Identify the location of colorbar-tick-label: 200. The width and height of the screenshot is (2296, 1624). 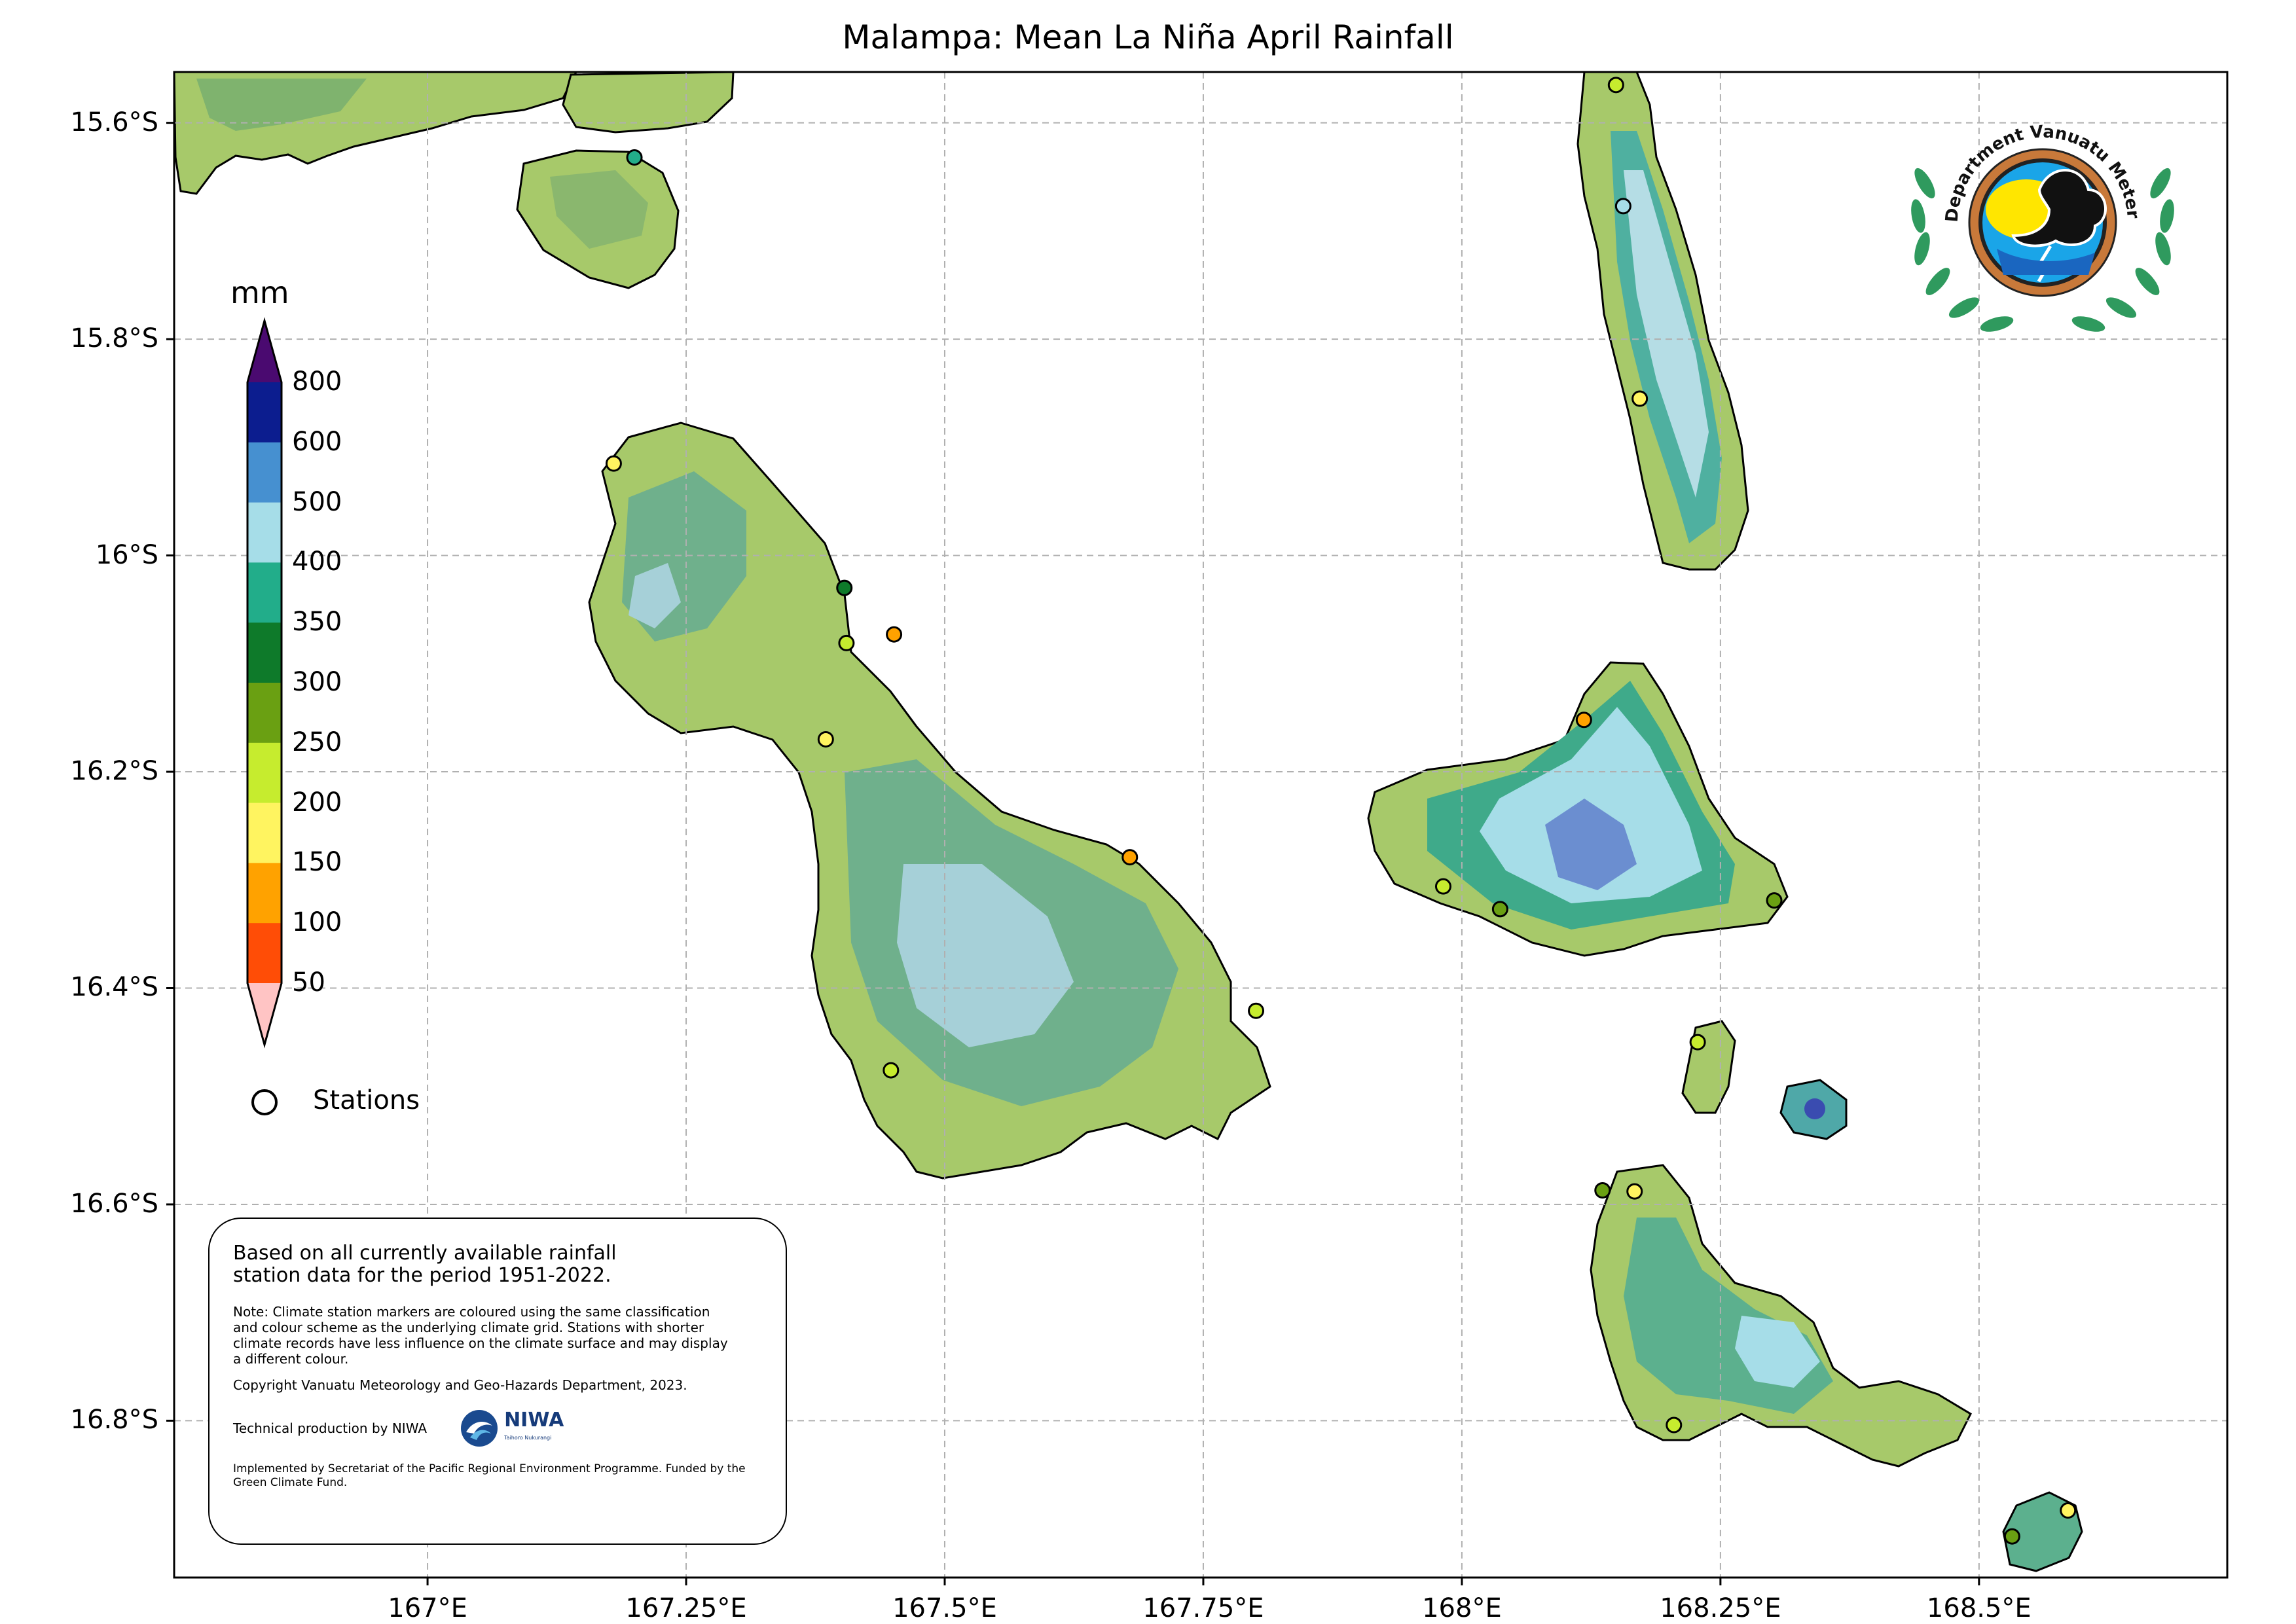
(317, 803).